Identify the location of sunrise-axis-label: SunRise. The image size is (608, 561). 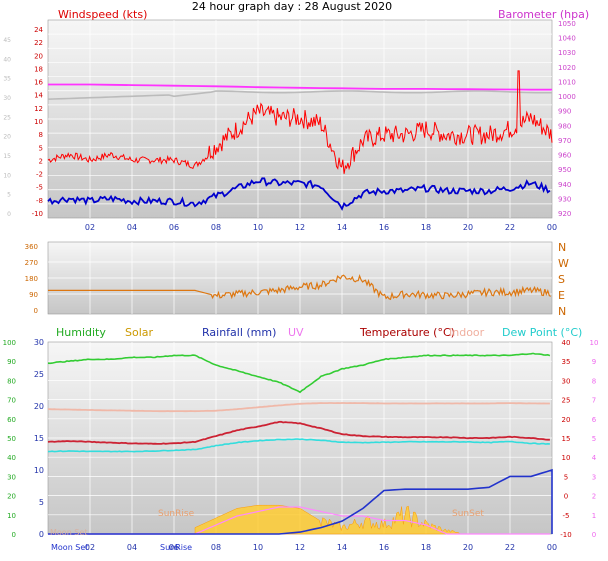
(176, 547).